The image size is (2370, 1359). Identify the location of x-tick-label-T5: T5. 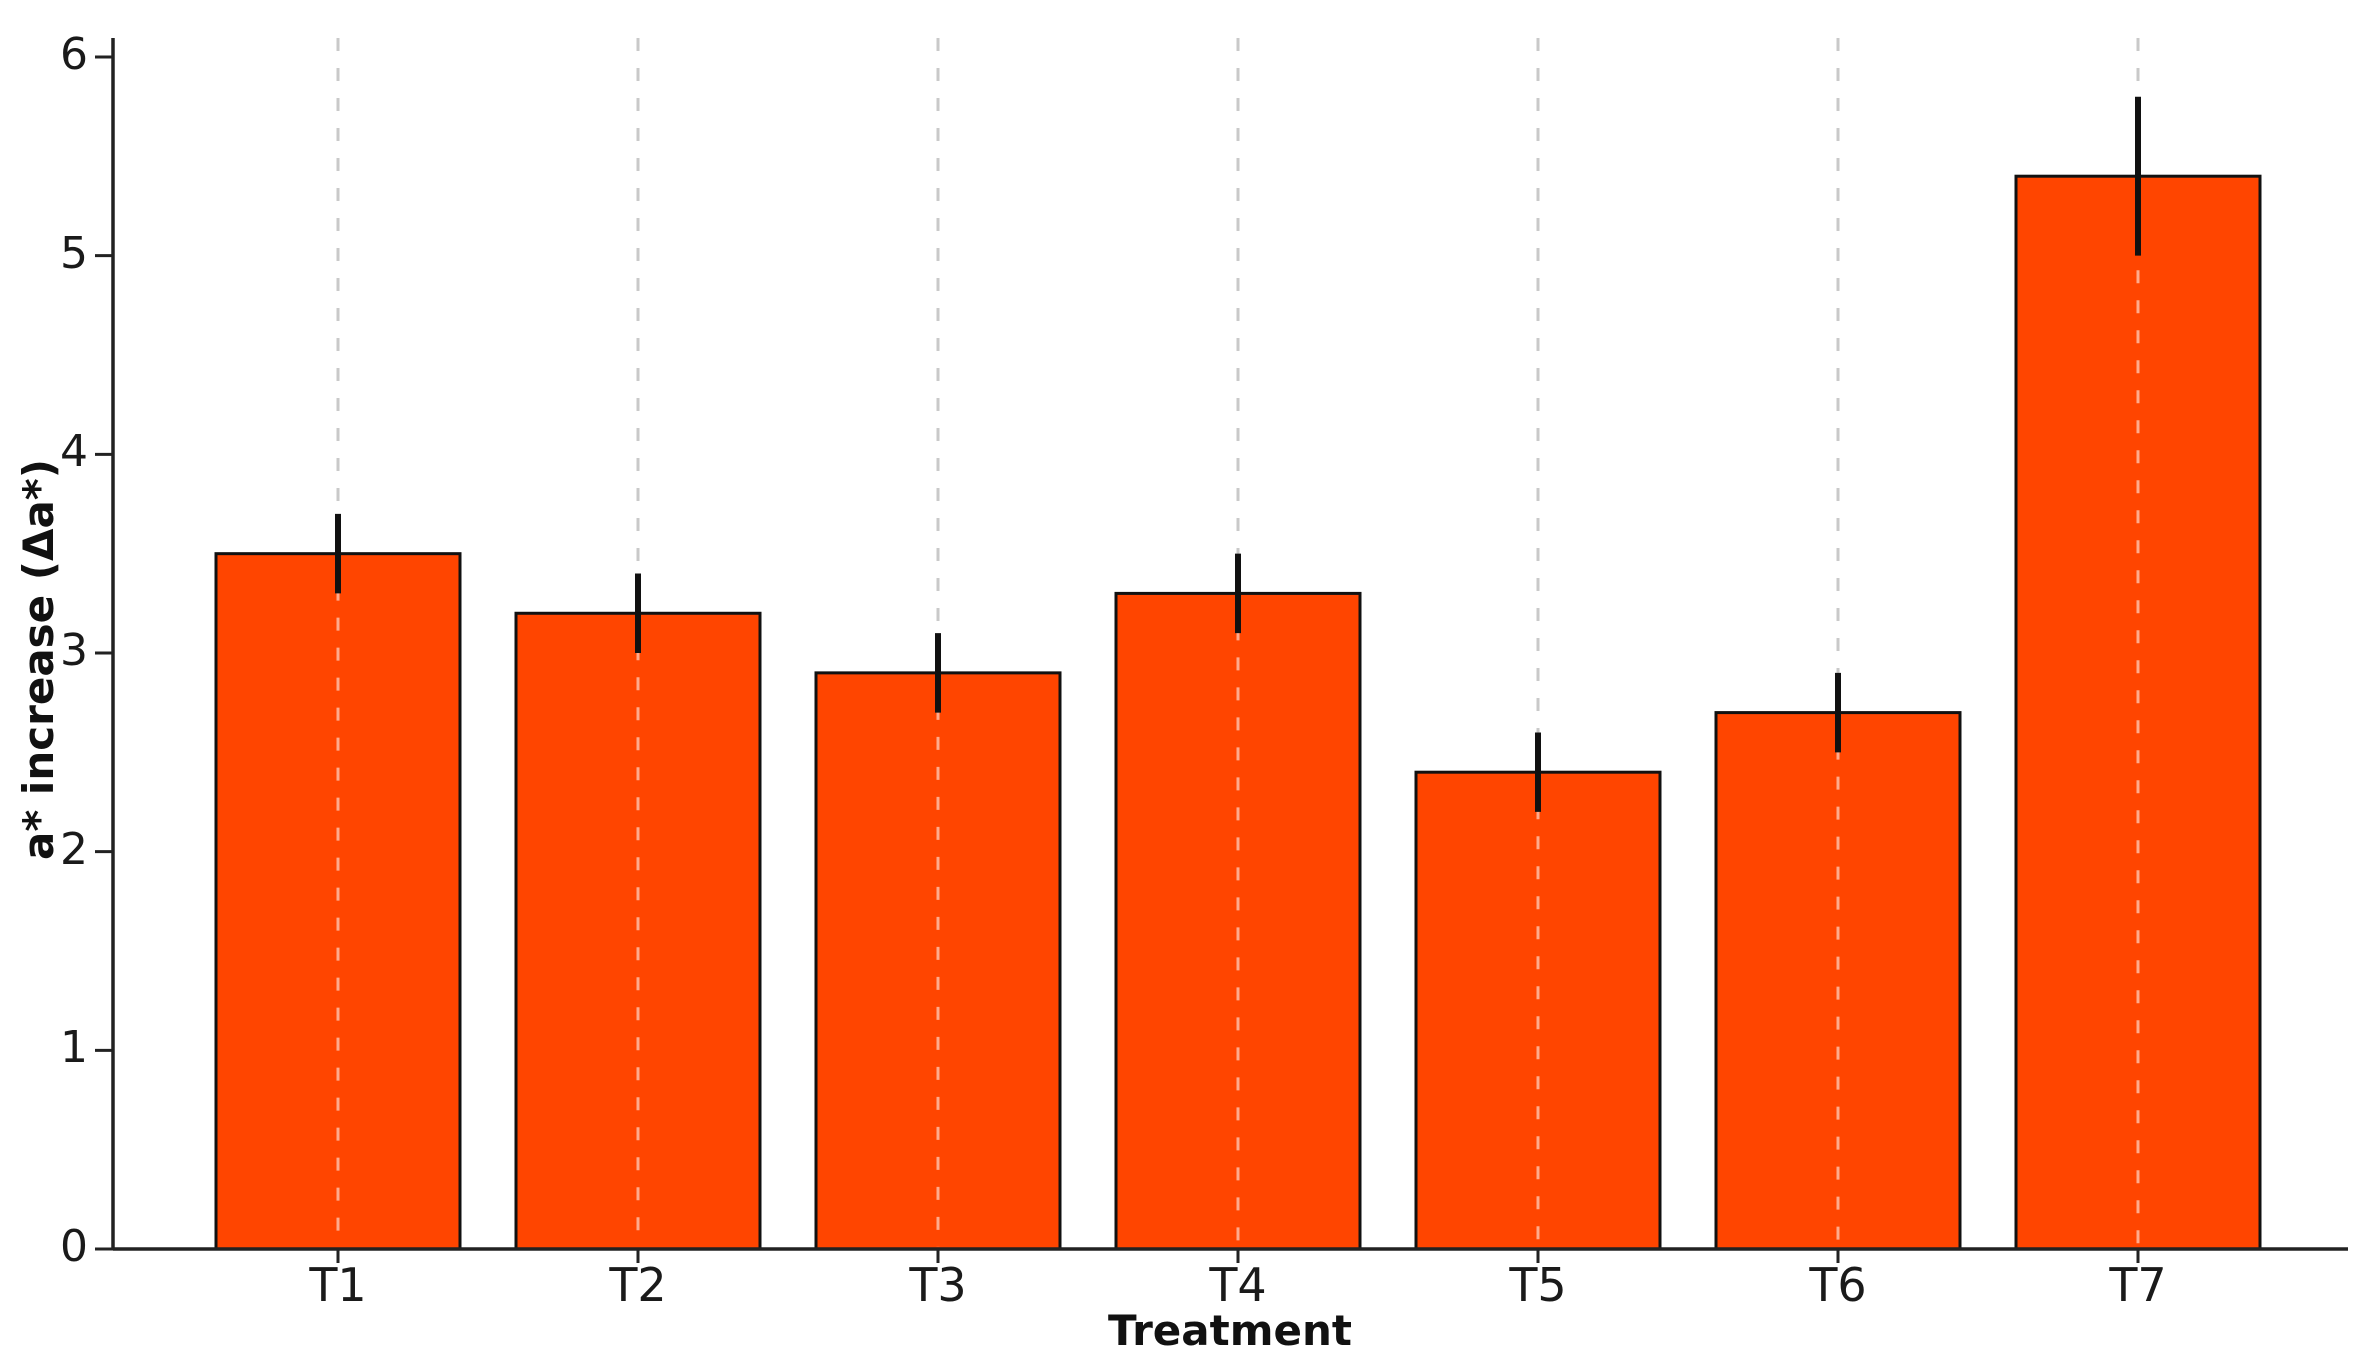
(1538, 1285).